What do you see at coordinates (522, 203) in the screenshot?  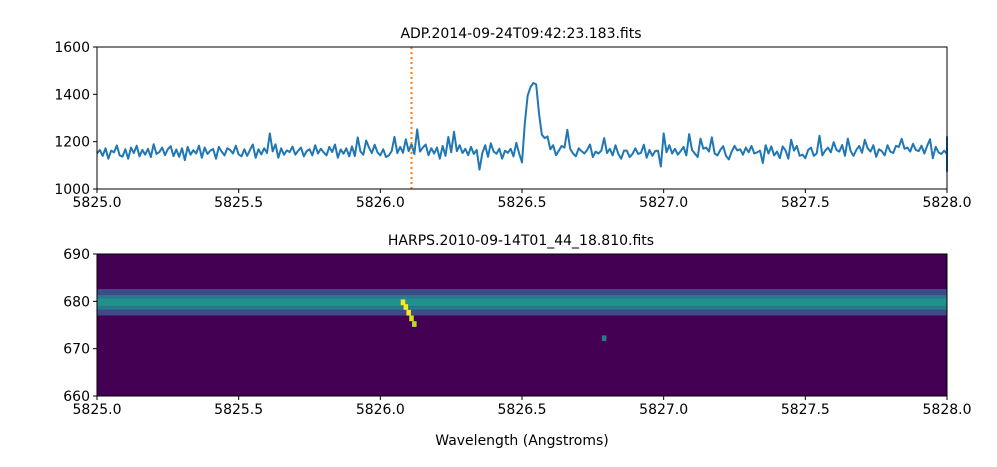 I see `spectrum-x-tick-label: 5826.5` at bounding box center [522, 203].